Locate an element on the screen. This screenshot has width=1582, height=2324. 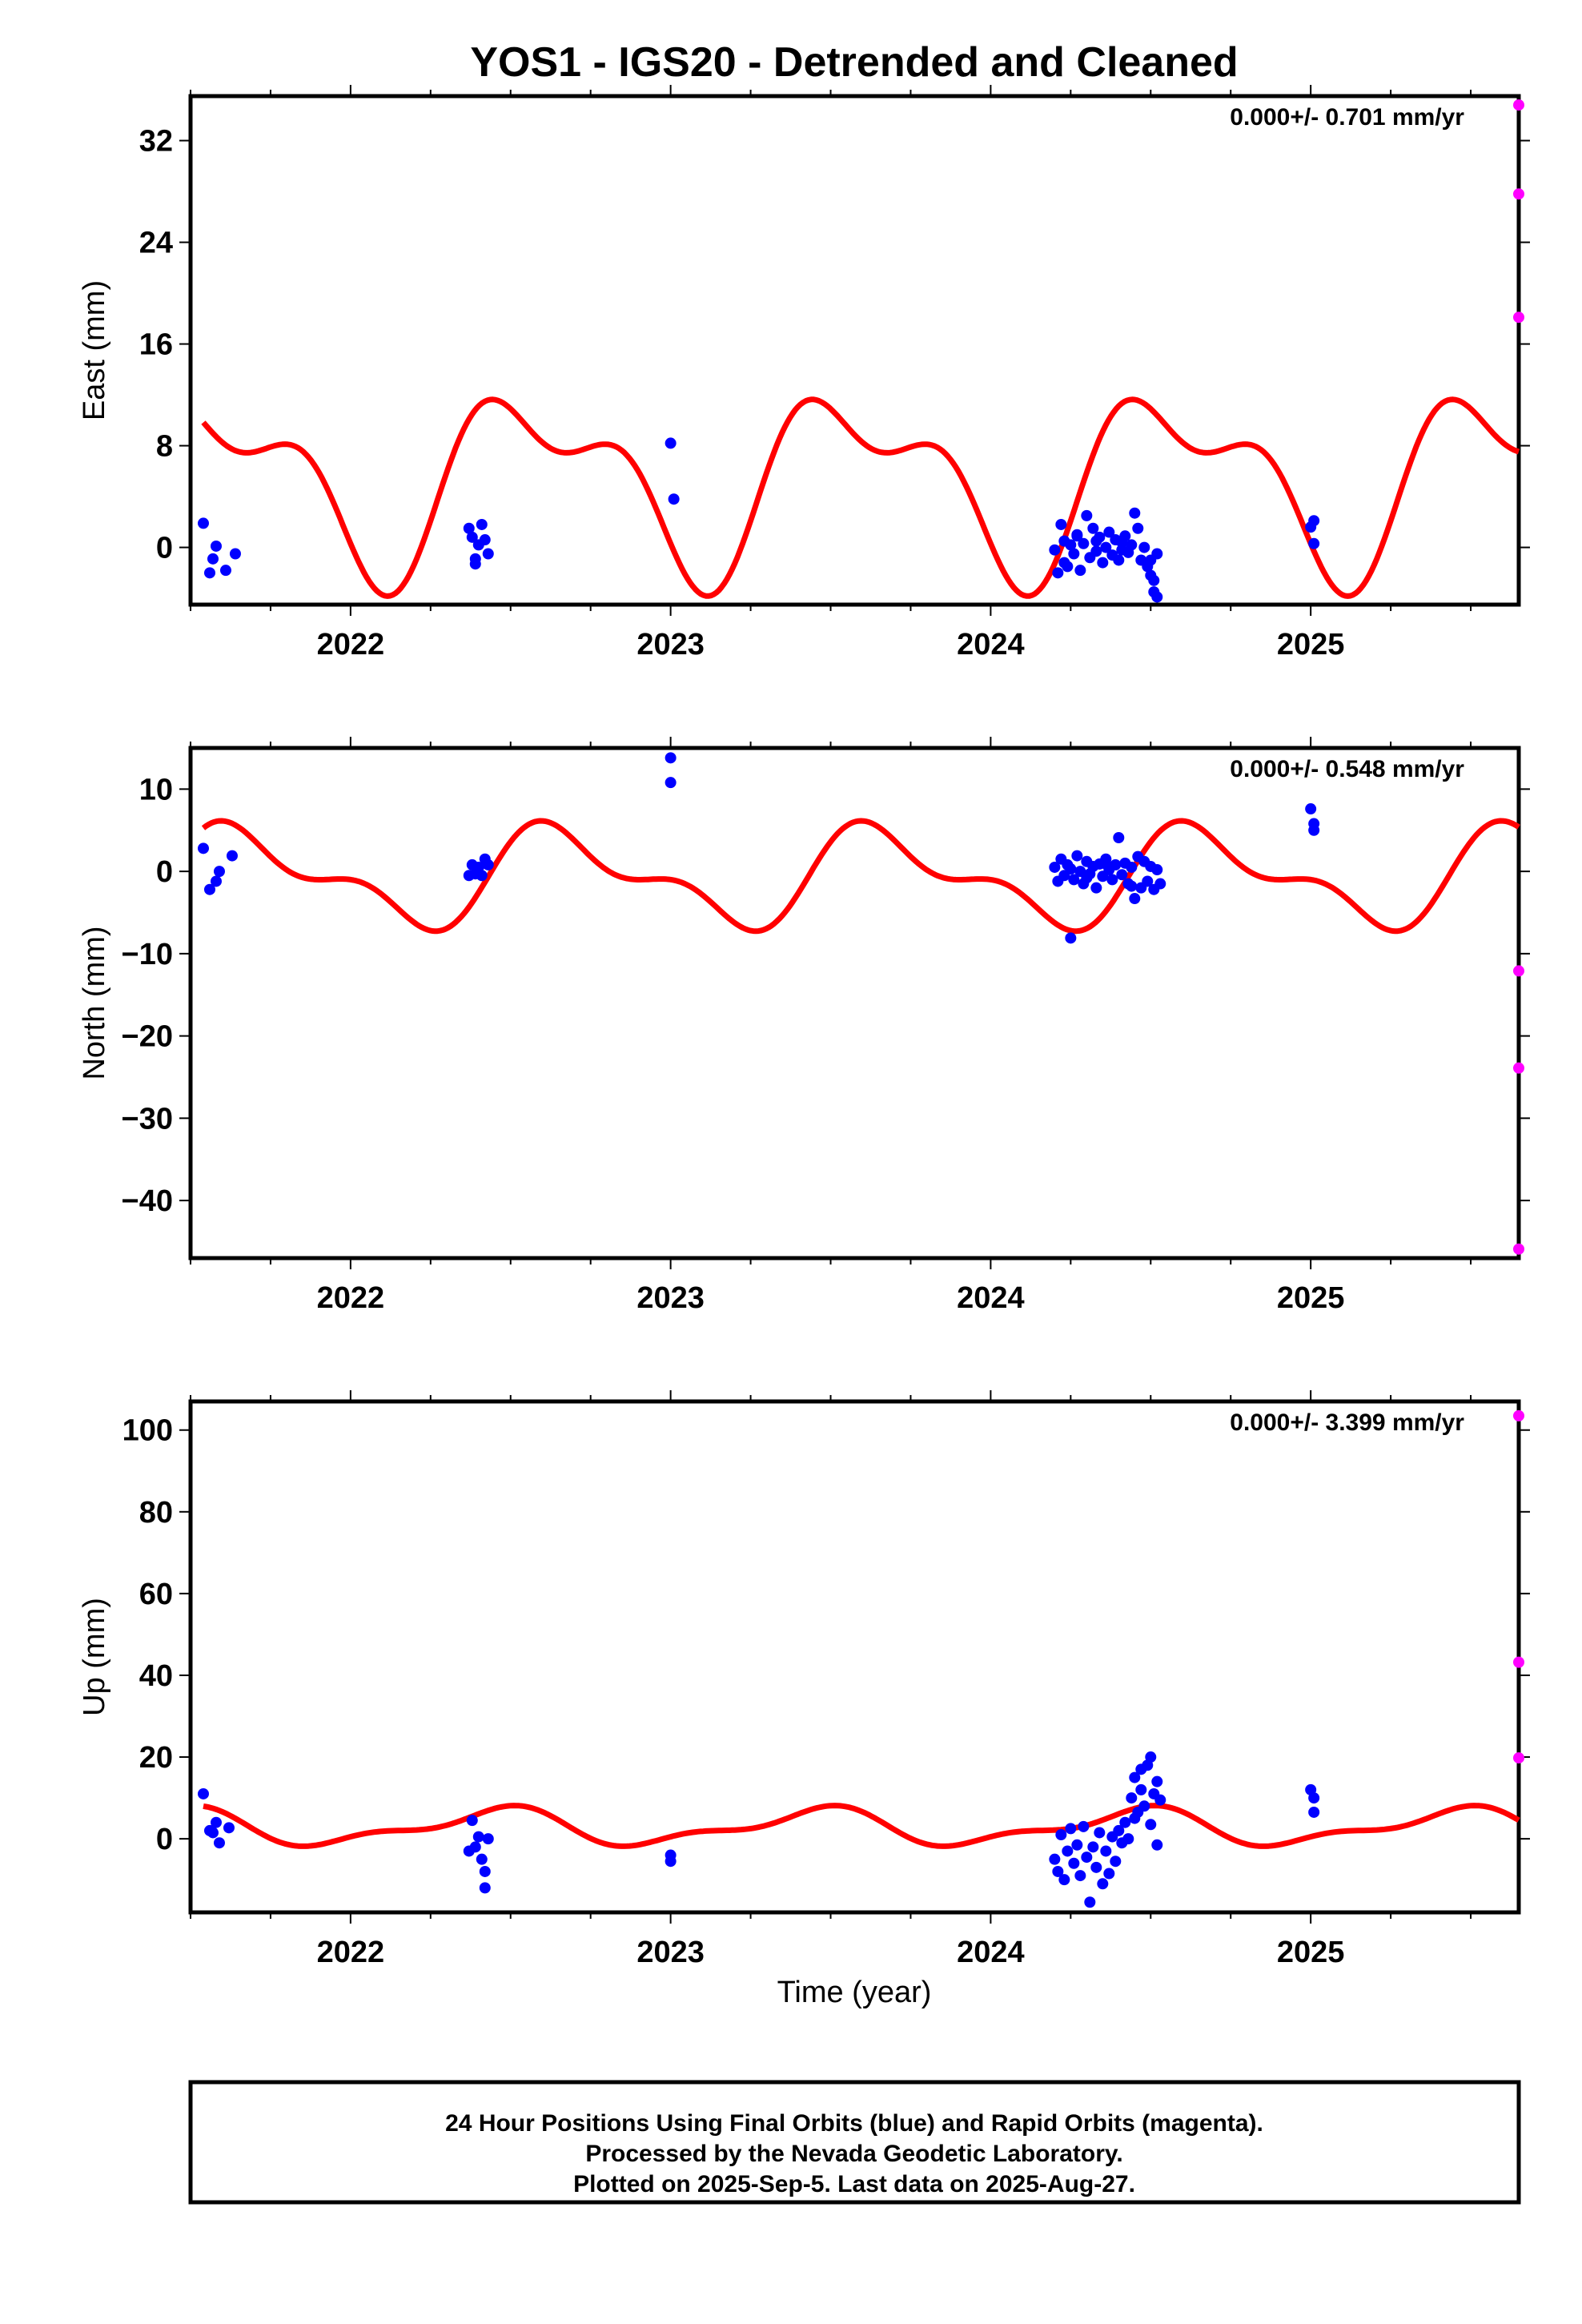
east-y-tick-label: 32 is located at coordinates (156, 142).